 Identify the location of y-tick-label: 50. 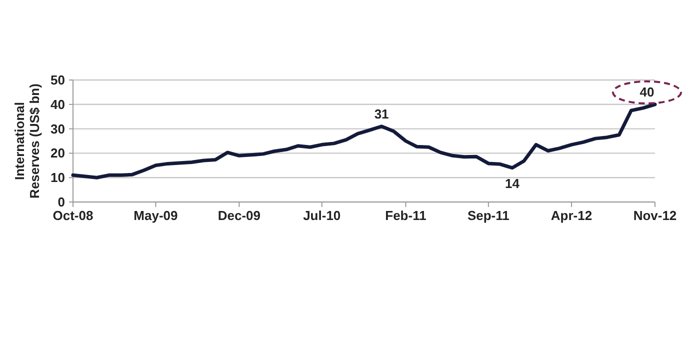
(57, 80).